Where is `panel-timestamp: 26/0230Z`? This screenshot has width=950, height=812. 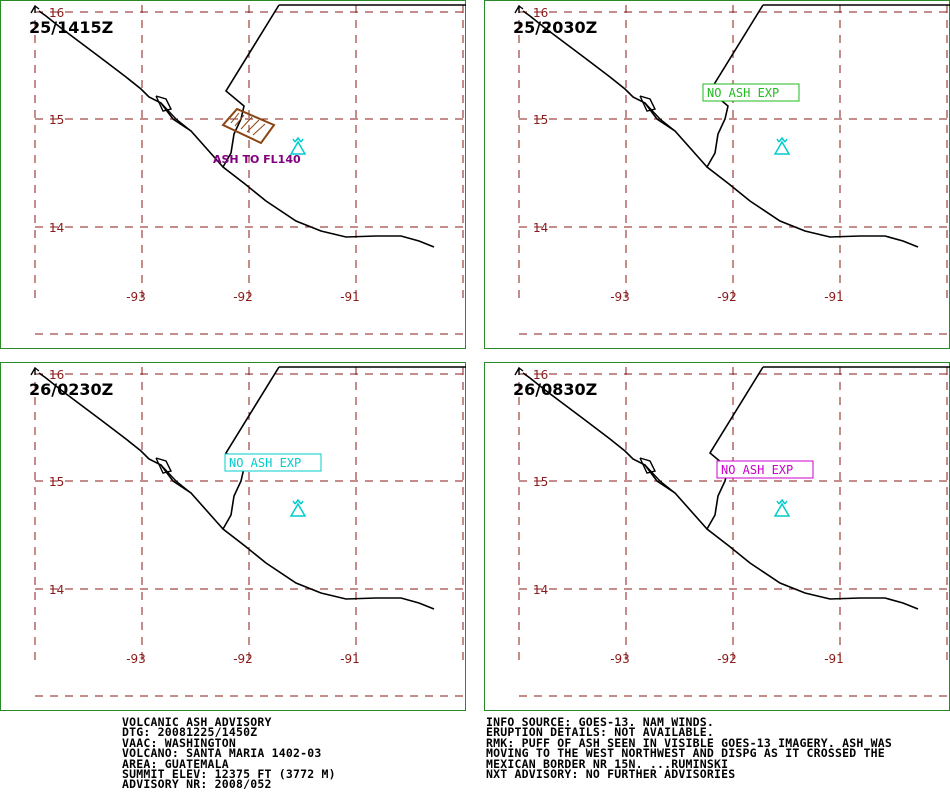
panel-timestamp: 26/0230Z is located at coordinates (71, 389).